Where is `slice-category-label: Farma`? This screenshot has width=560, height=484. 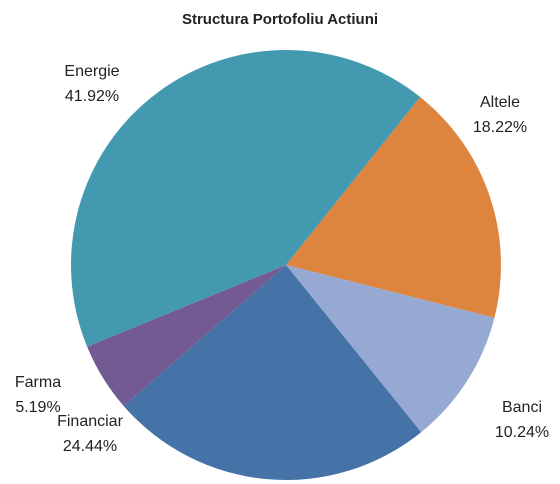 slice-category-label: Farma is located at coordinates (38, 382).